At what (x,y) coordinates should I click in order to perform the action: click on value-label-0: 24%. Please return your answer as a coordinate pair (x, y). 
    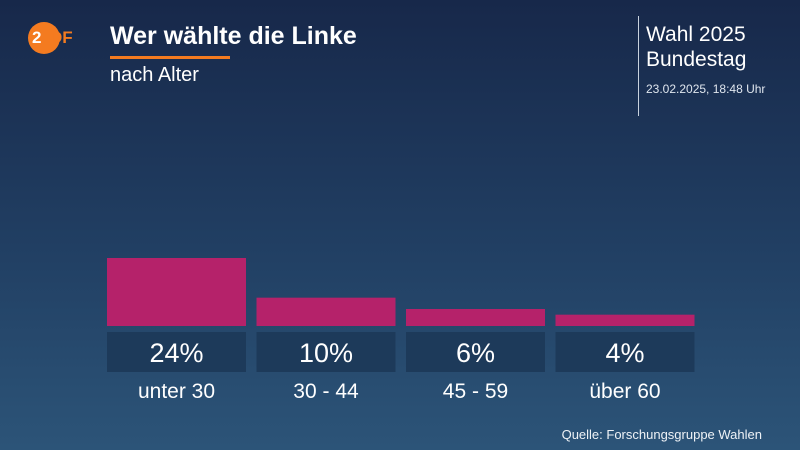
    Looking at the image, I should click on (176, 353).